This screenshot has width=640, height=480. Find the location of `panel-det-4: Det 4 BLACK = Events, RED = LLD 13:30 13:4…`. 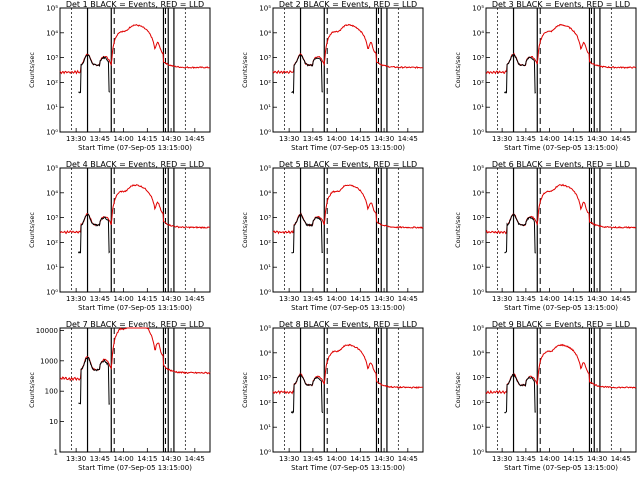

panel-det-4: Det 4 BLACK = Events, RED = LLD 13:30 13:4… is located at coordinates (119, 236).